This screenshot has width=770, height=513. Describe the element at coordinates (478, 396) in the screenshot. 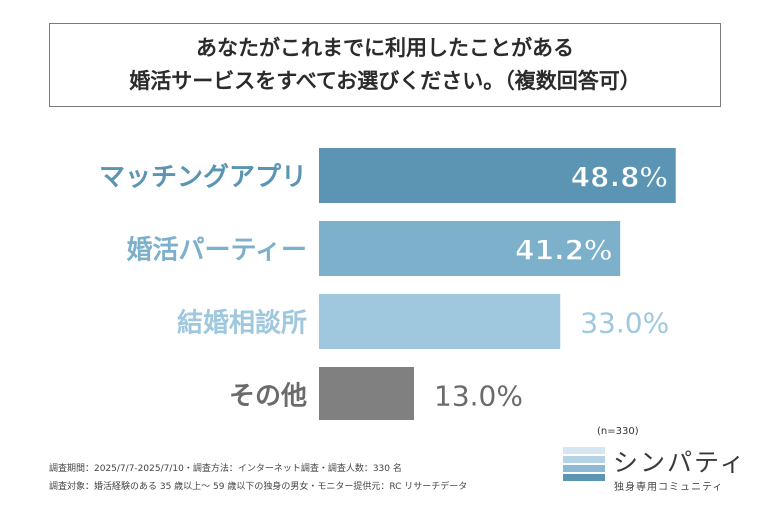

I see `value-label: 13.0%` at that location.